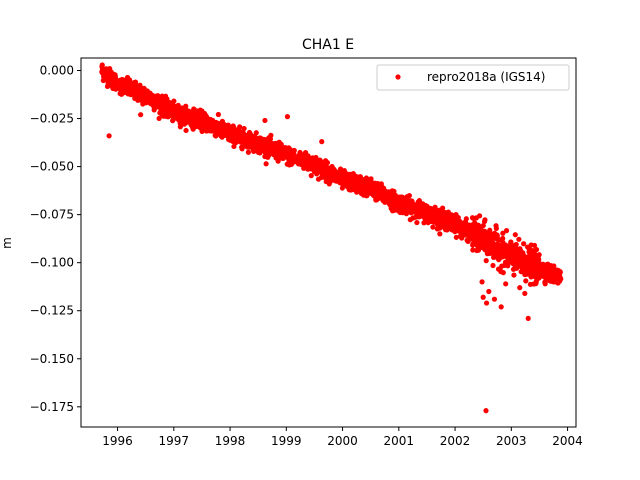  I want to click on y-tick-label: −0.175, so click(52, 407).